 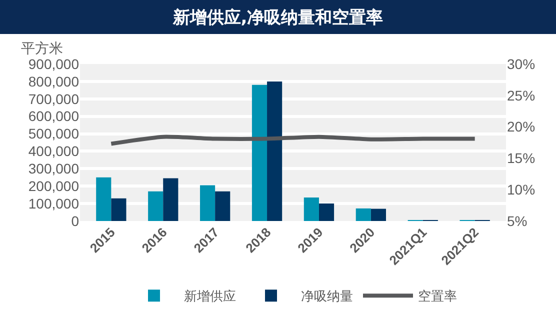 What do you see at coordinates (54, 116) in the screenshot?
I see `y-tick-label: 600,000` at bounding box center [54, 116].